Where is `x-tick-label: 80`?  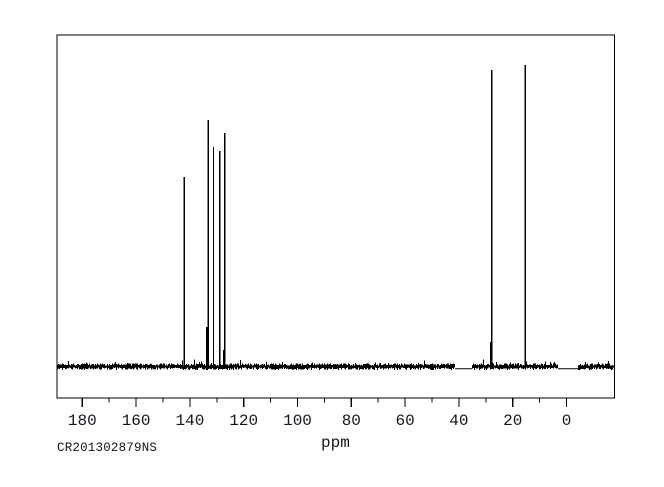 x-tick-label: 80 is located at coordinates (351, 421).